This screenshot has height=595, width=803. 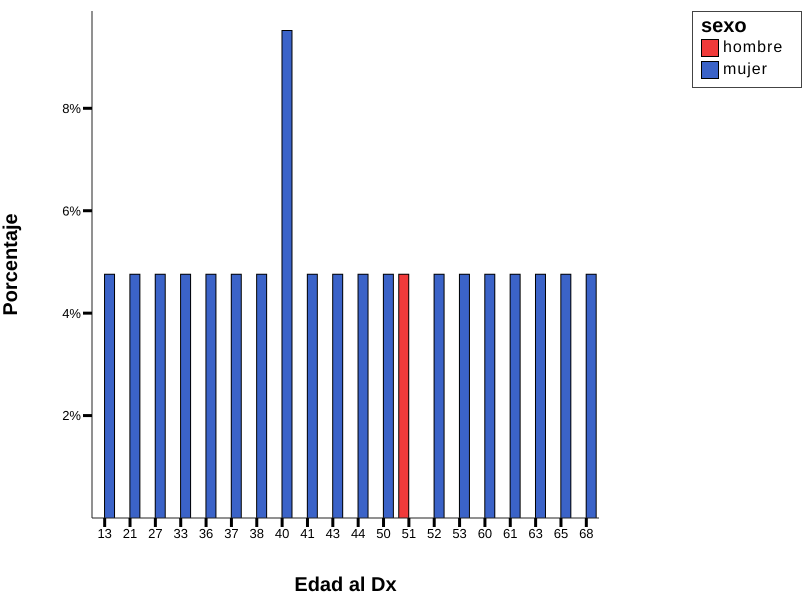 I want to click on legend-label: mujer, so click(x=745, y=70).